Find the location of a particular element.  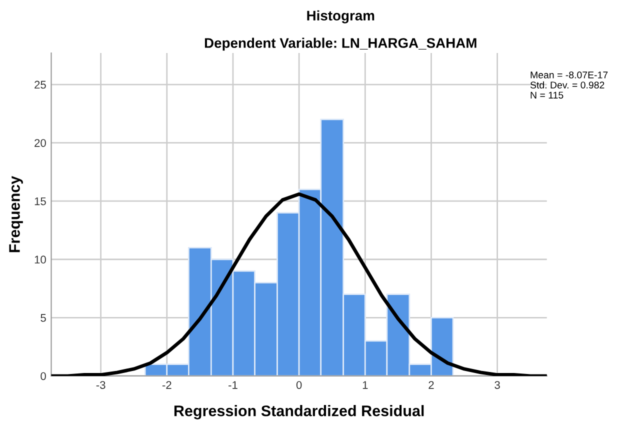

x-tick-label: -3 is located at coordinates (101, 385).